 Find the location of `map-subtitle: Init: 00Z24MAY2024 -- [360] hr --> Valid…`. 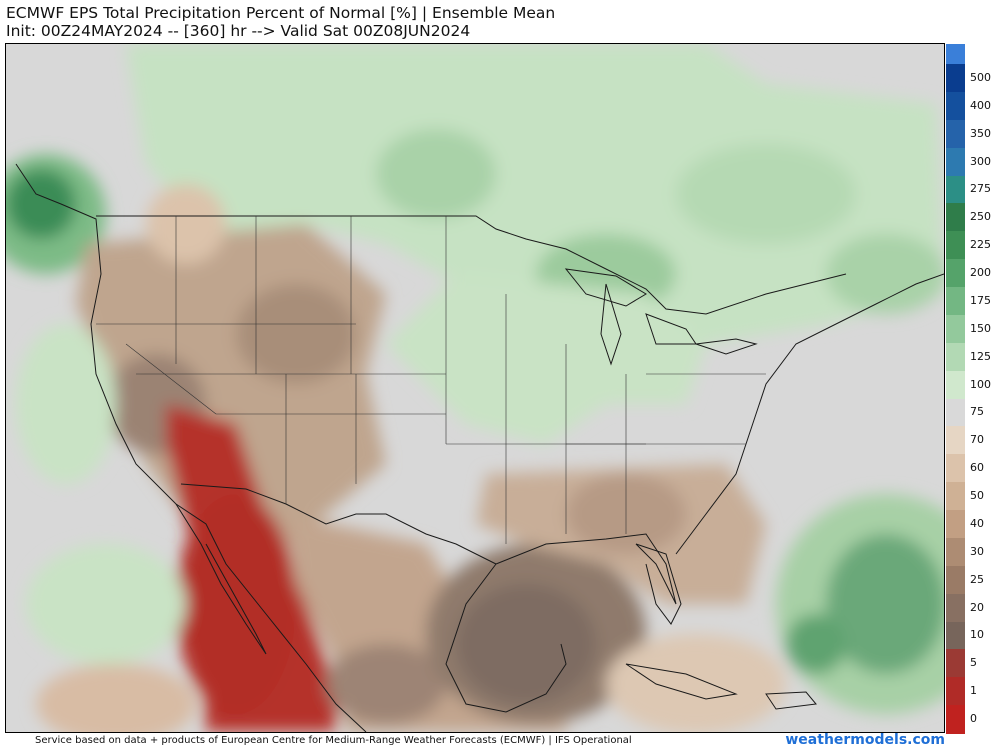

map-subtitle: Init: 00Z24MAY2024 -- [360] hr --> Valid… is located at coordinates (238, 31).